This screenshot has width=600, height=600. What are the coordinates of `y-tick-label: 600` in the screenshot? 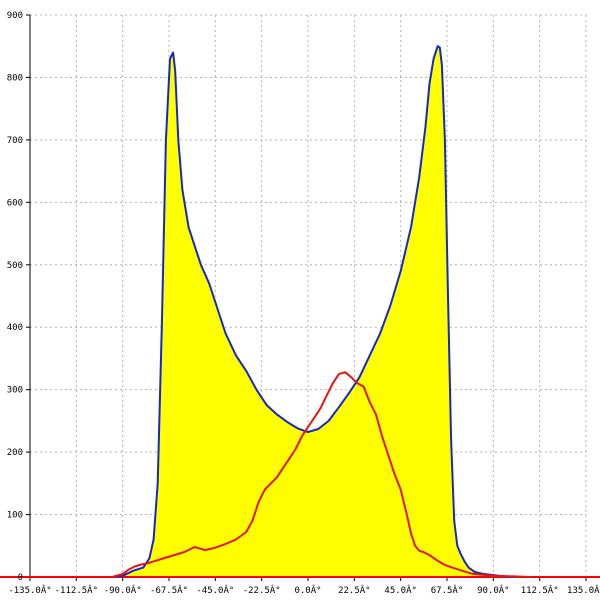 It's located at (15, 203).